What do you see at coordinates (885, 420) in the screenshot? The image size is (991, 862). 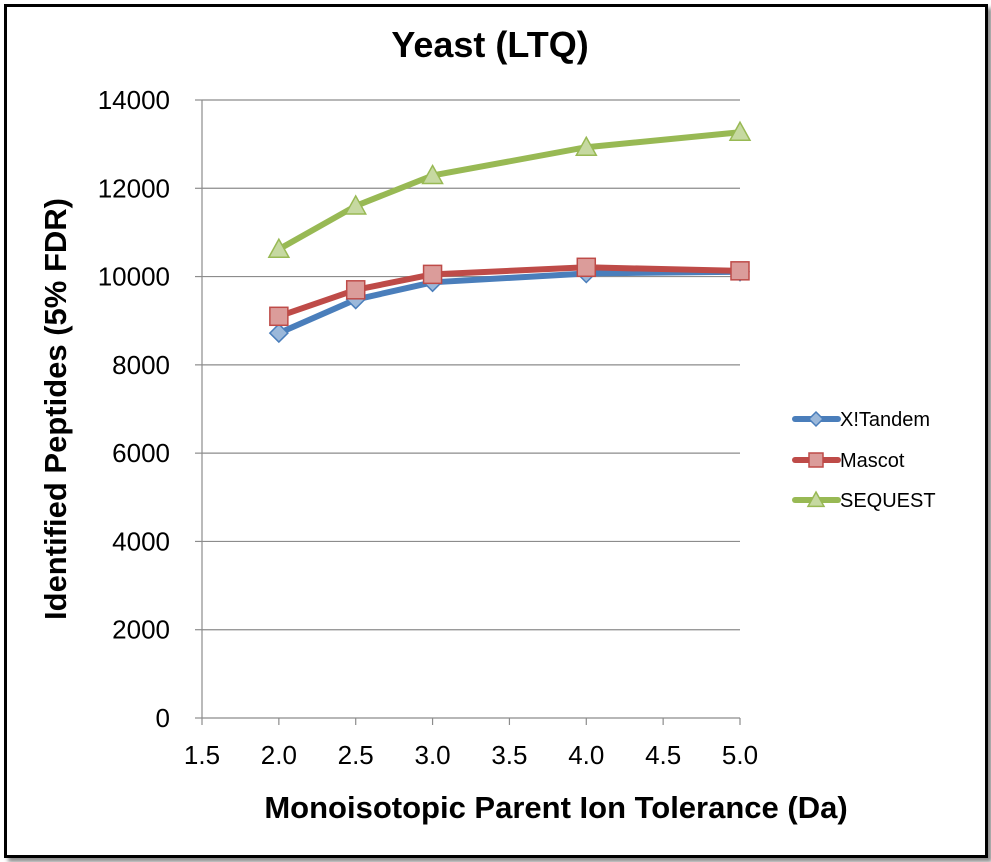 I see `legend-label-x-tandem: X!Tandem` at bounding box center [885, 420].